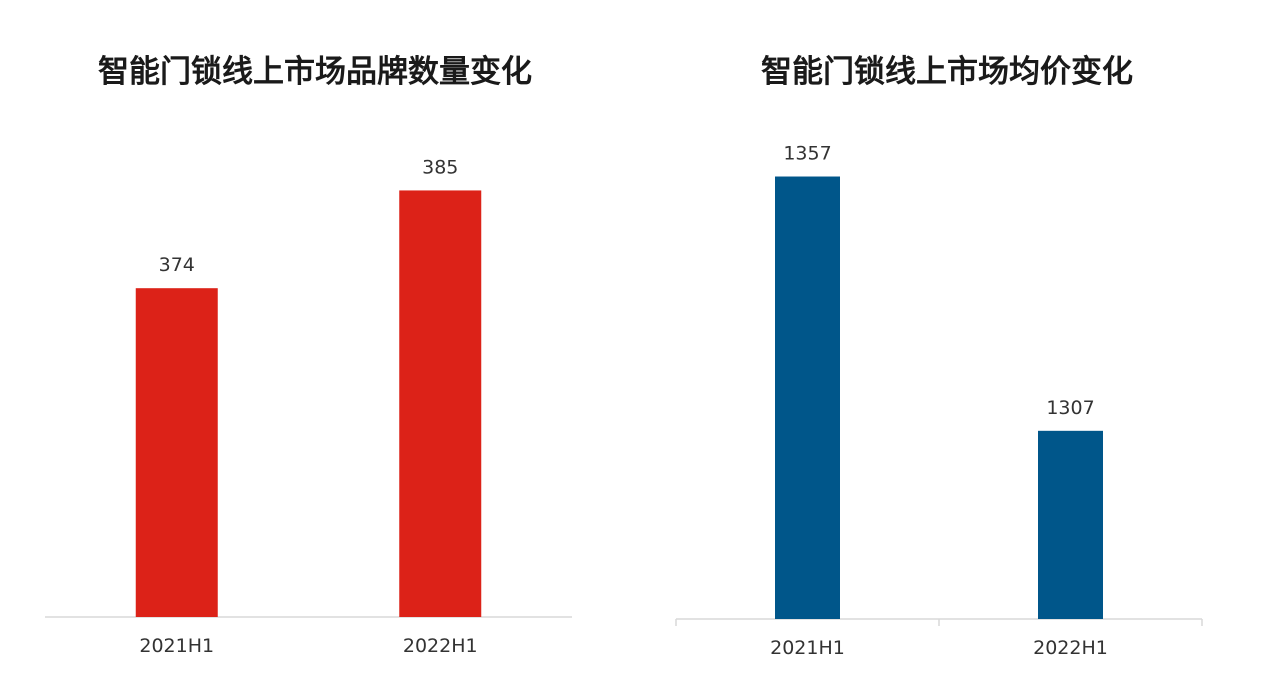  I want to click on data-label-2022H1: 1307, so click(1070, 408).